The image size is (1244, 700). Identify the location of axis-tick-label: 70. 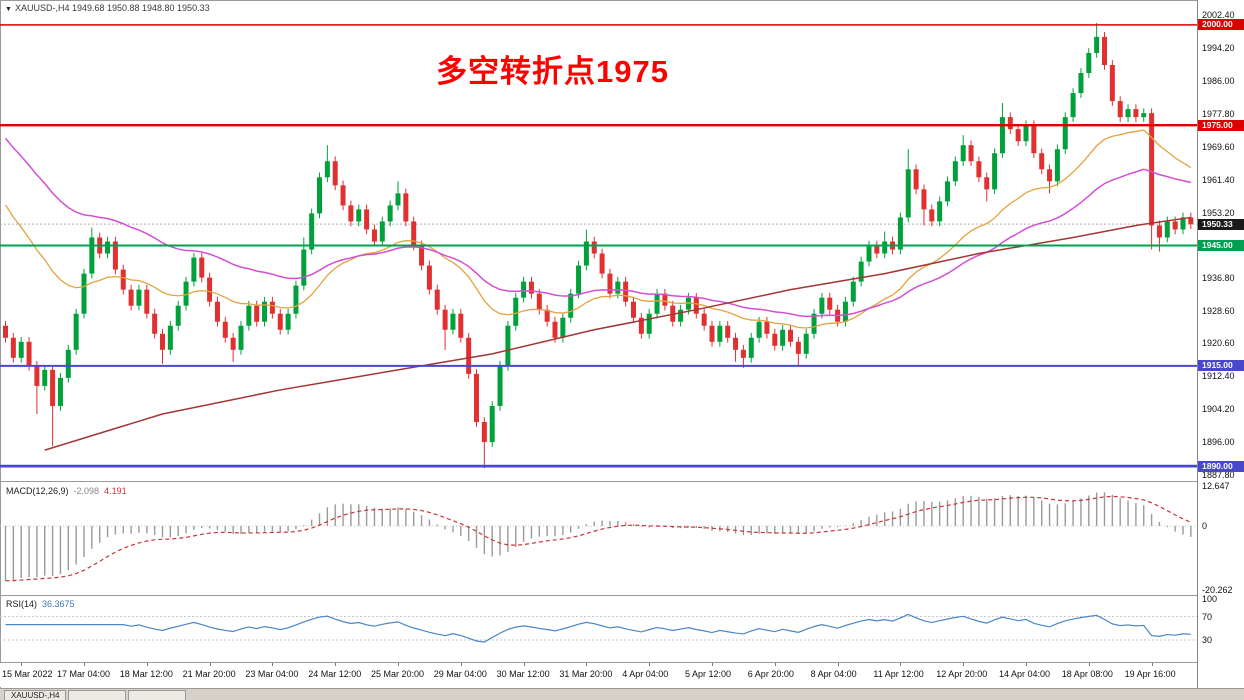
(1207, 616).